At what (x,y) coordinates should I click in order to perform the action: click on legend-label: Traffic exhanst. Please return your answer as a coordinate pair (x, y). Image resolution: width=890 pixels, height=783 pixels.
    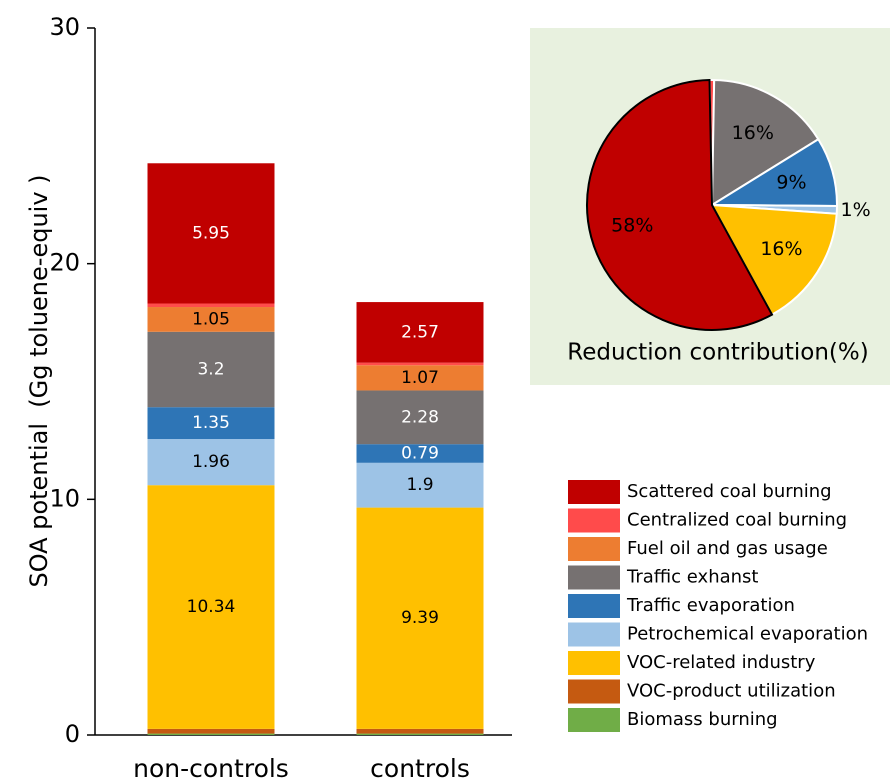
    Looking at the image, I should click on (692, 577).